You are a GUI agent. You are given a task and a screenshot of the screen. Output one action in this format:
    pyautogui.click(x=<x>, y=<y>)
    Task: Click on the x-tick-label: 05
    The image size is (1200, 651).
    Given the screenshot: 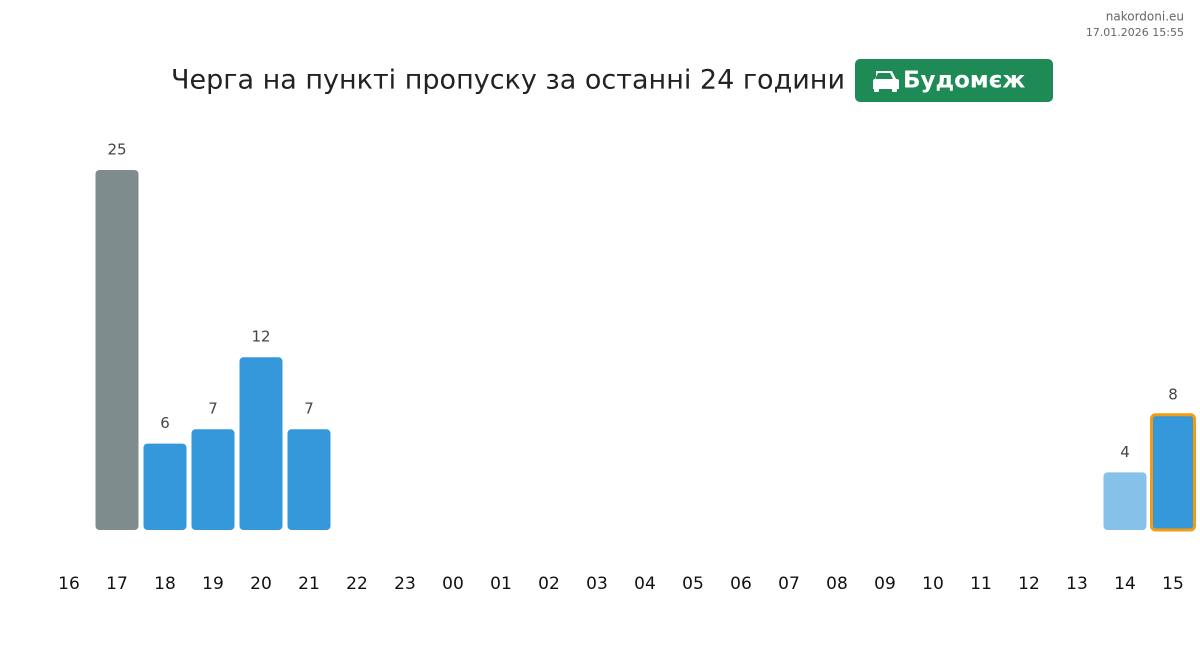 What is the action you would take?
    pyautogui.click(x=693, y=584)
    